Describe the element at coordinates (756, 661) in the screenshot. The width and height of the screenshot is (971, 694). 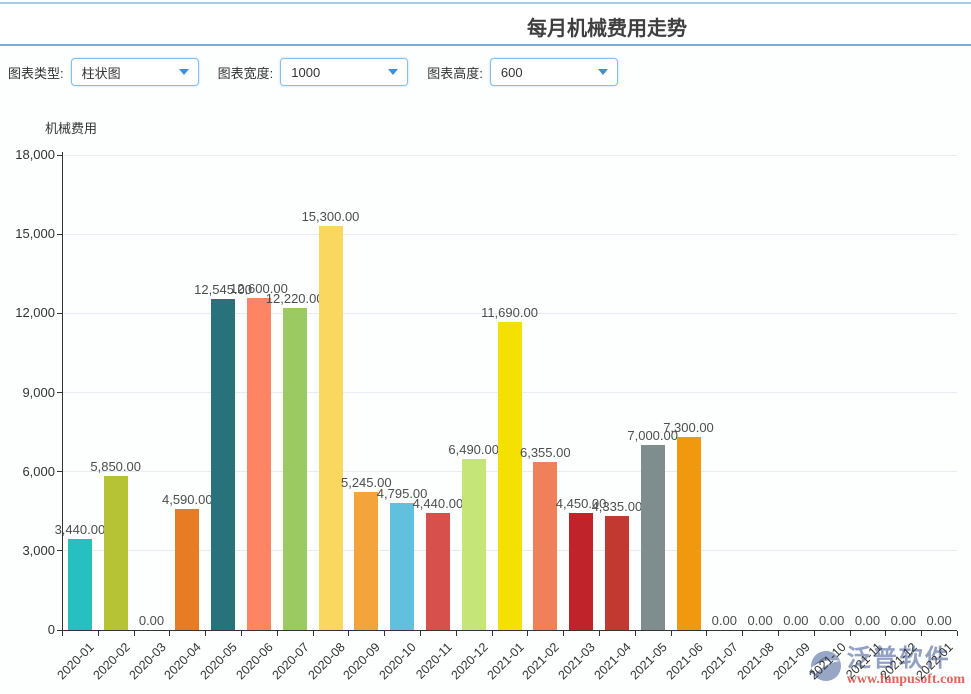
I see `x-axis-label: 2021-08` at that location.